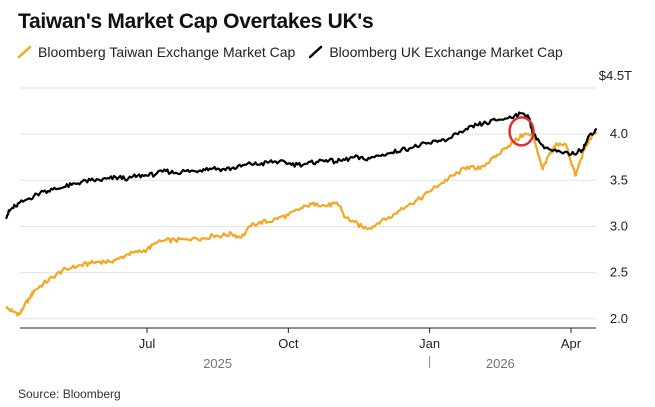  Describe the element at coordinates (25, 52) in the screenshot. I see `legend-swatch-taiwan-icon` at that location.